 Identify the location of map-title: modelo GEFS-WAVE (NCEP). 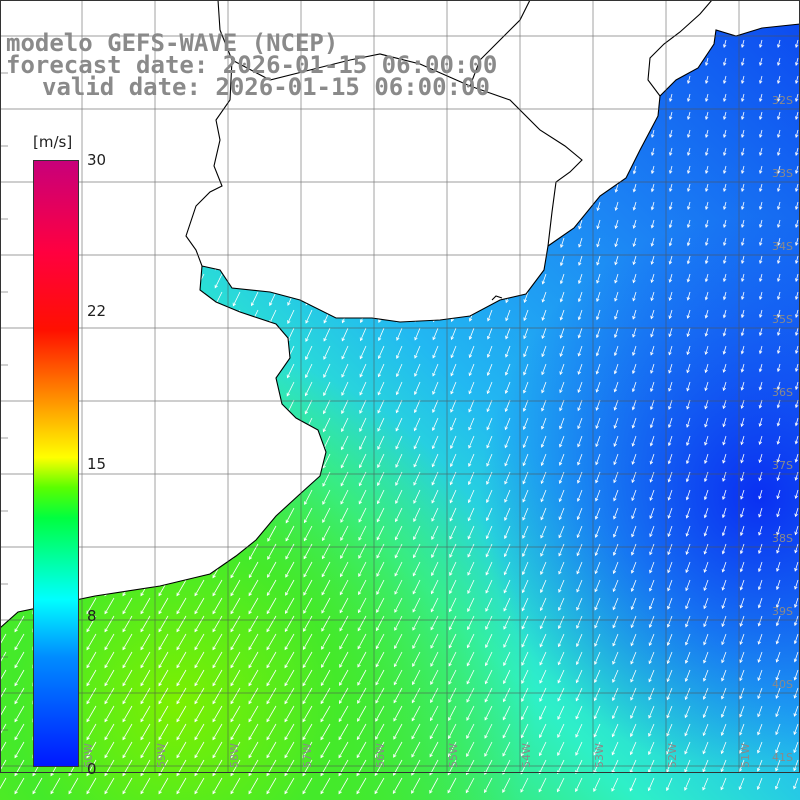
(172, 43).